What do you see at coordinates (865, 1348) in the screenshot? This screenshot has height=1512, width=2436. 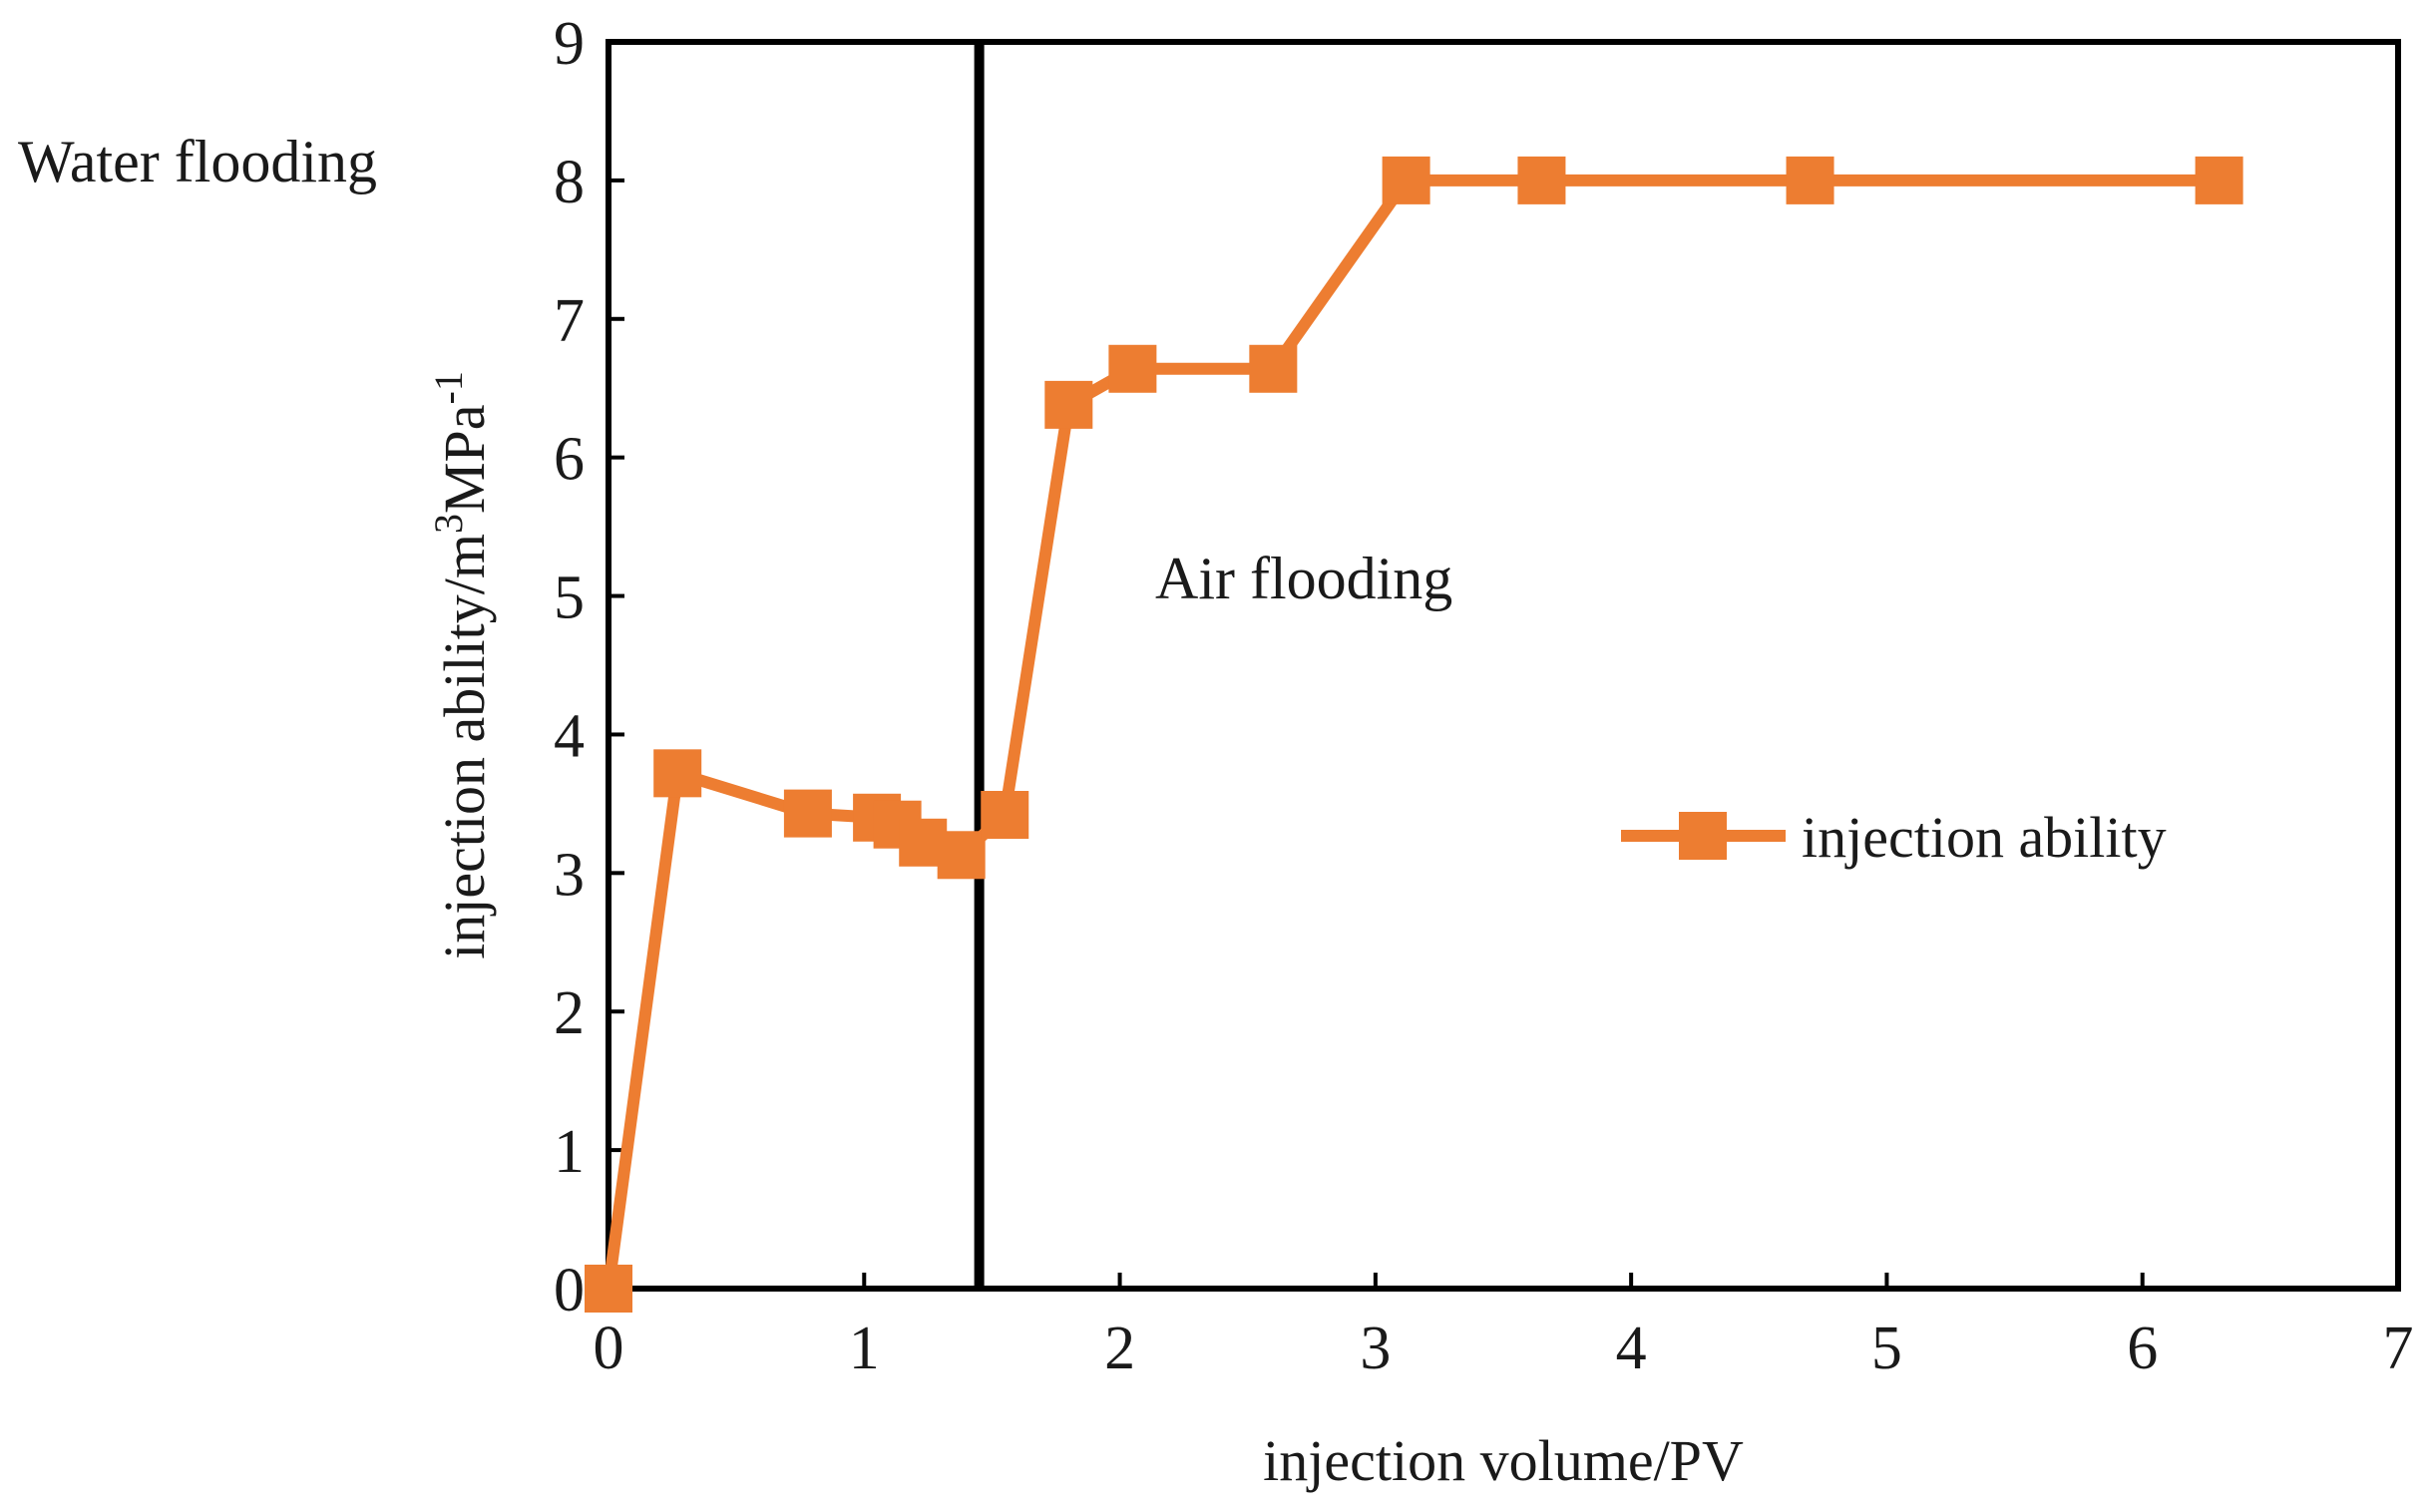 I see `x-tick-label: 1` at bounding box center [865, 1348].